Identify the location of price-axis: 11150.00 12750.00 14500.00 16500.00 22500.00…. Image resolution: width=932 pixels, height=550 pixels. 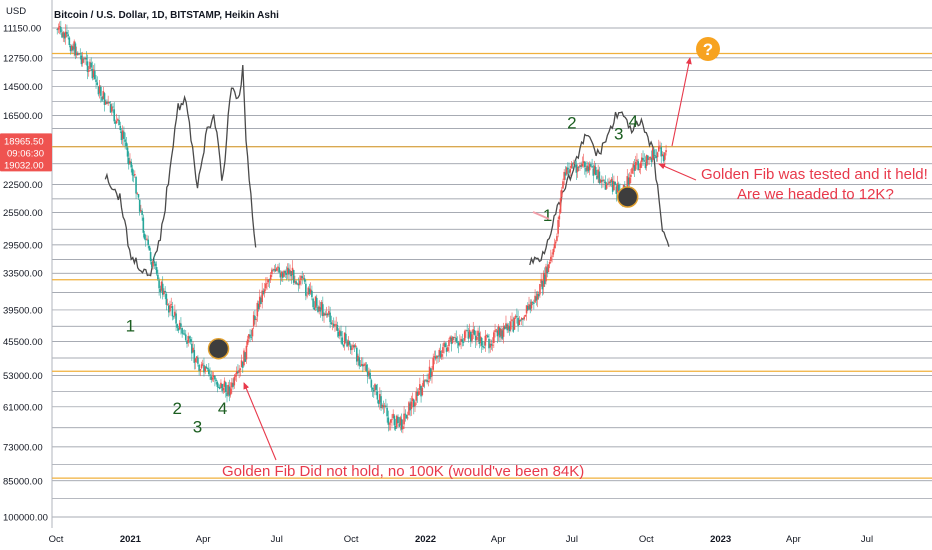
(26, 274).